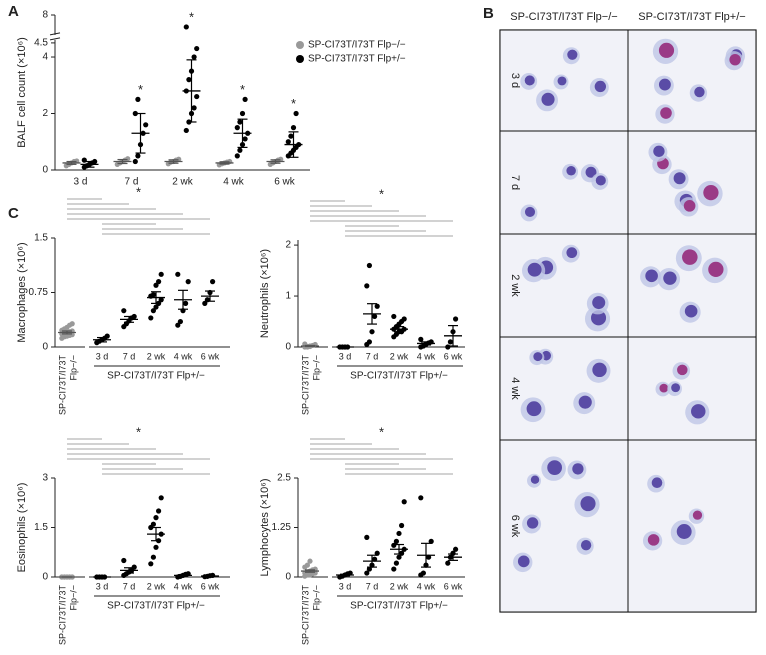 Image resolution: width=766 pixels, height=655 pixels. What do you see at coordinates (300, 45) in the screenshot?
I see `legend-marker` at bounding box center [300, 45].